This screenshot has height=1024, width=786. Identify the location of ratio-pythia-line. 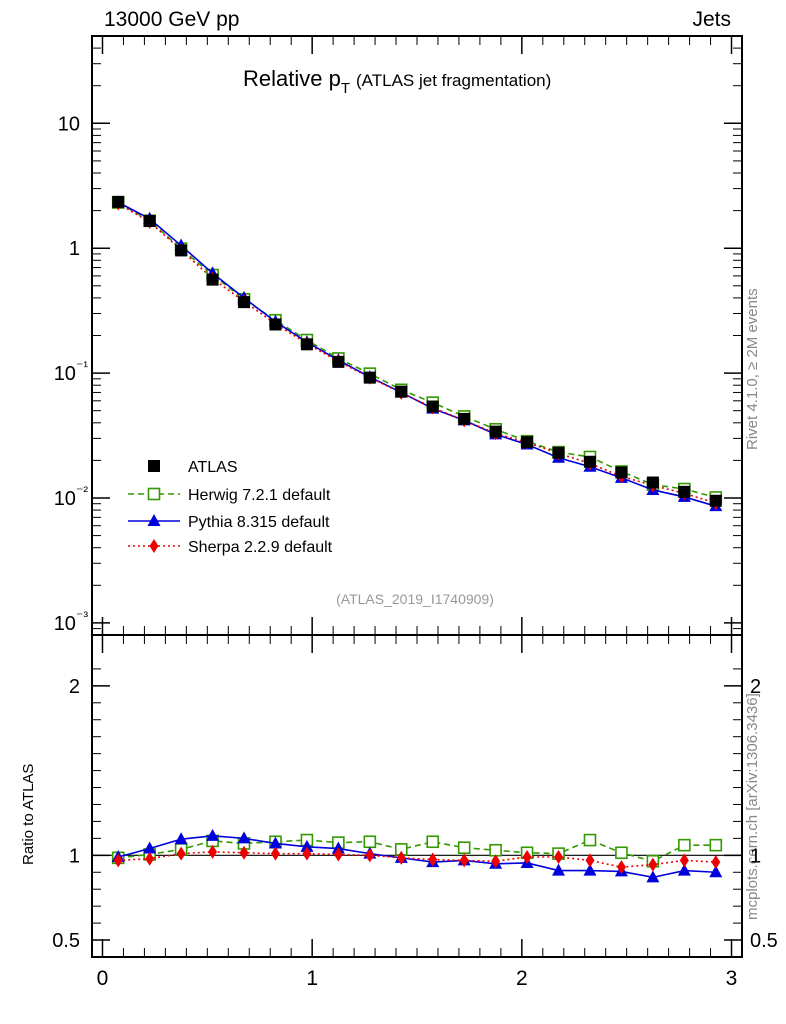
(417, 857).